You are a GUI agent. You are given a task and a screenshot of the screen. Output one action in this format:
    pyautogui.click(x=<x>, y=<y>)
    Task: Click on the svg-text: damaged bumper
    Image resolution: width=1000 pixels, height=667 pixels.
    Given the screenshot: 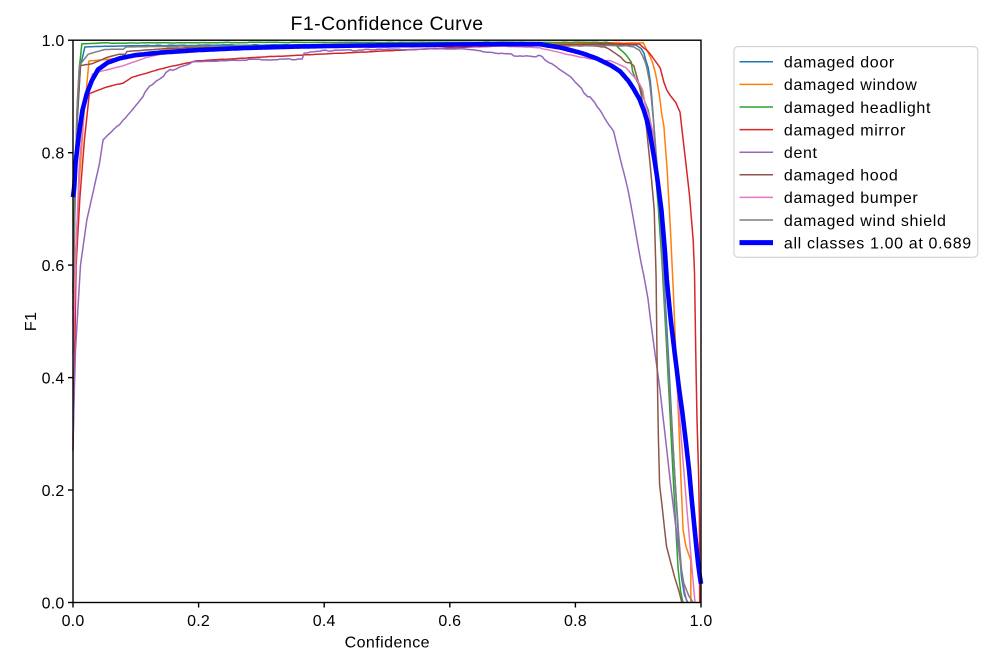 What is the action you would take?
    pyautogui.click(x=851, y=198)
    